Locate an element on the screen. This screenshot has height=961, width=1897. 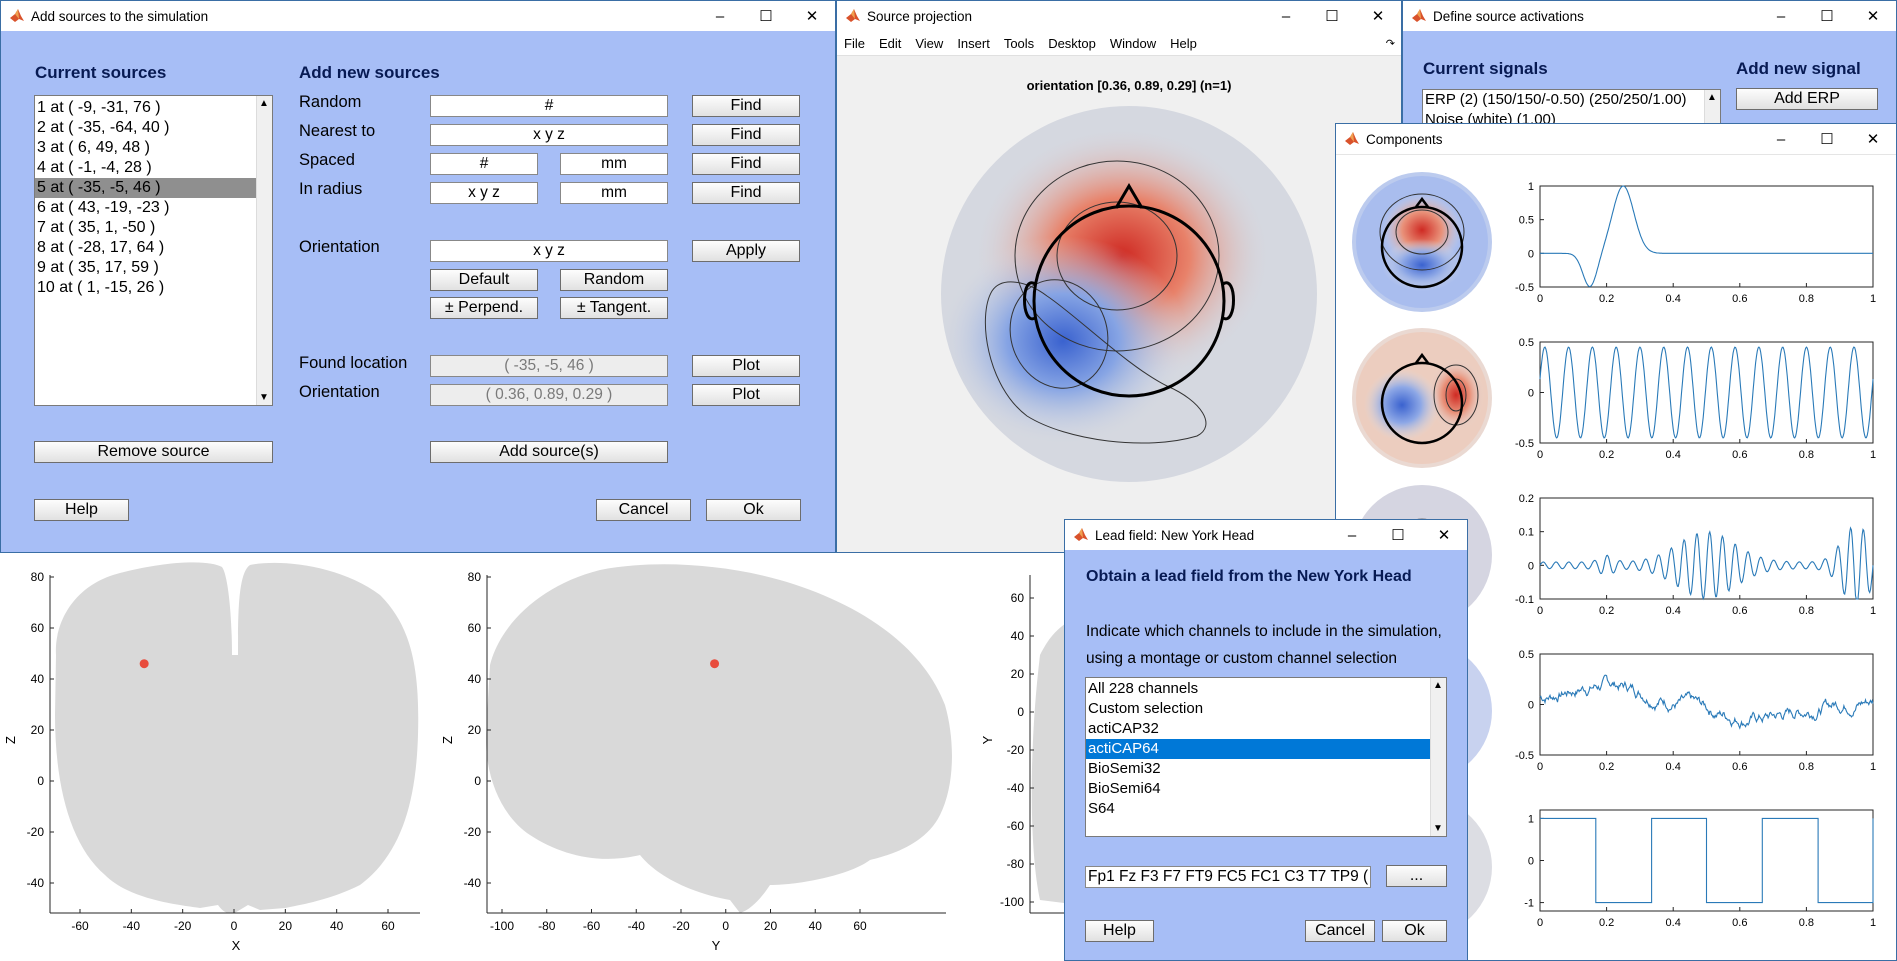
add-erp-button: Add ERP is located at coordinates (1807, 99).